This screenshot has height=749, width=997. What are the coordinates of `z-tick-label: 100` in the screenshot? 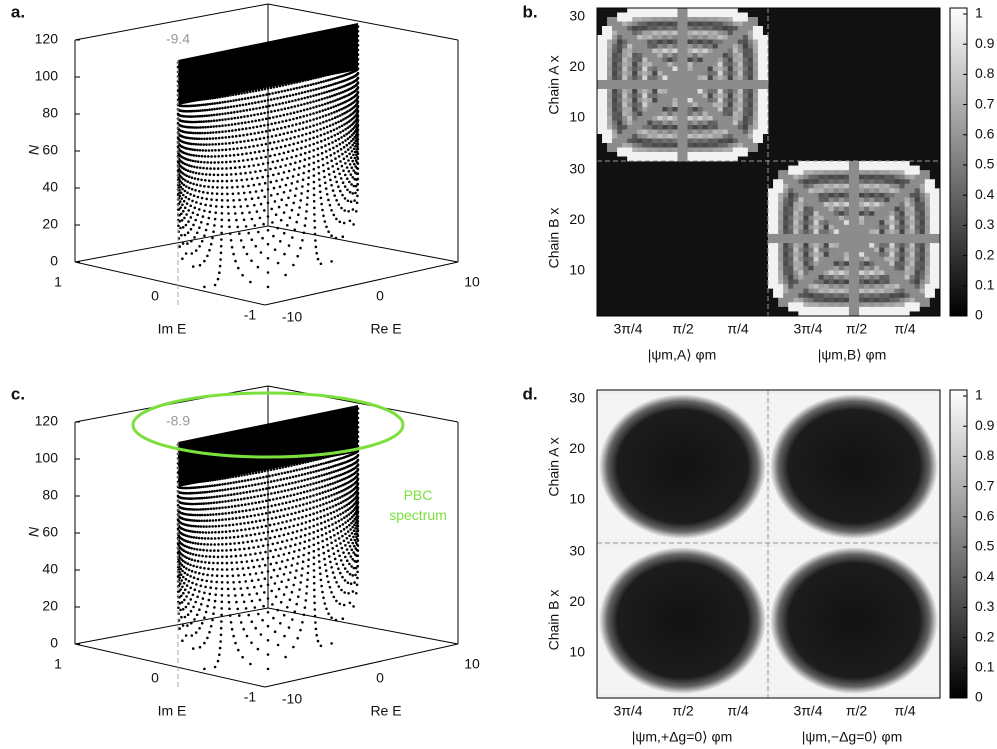 It's located at (47, 458).